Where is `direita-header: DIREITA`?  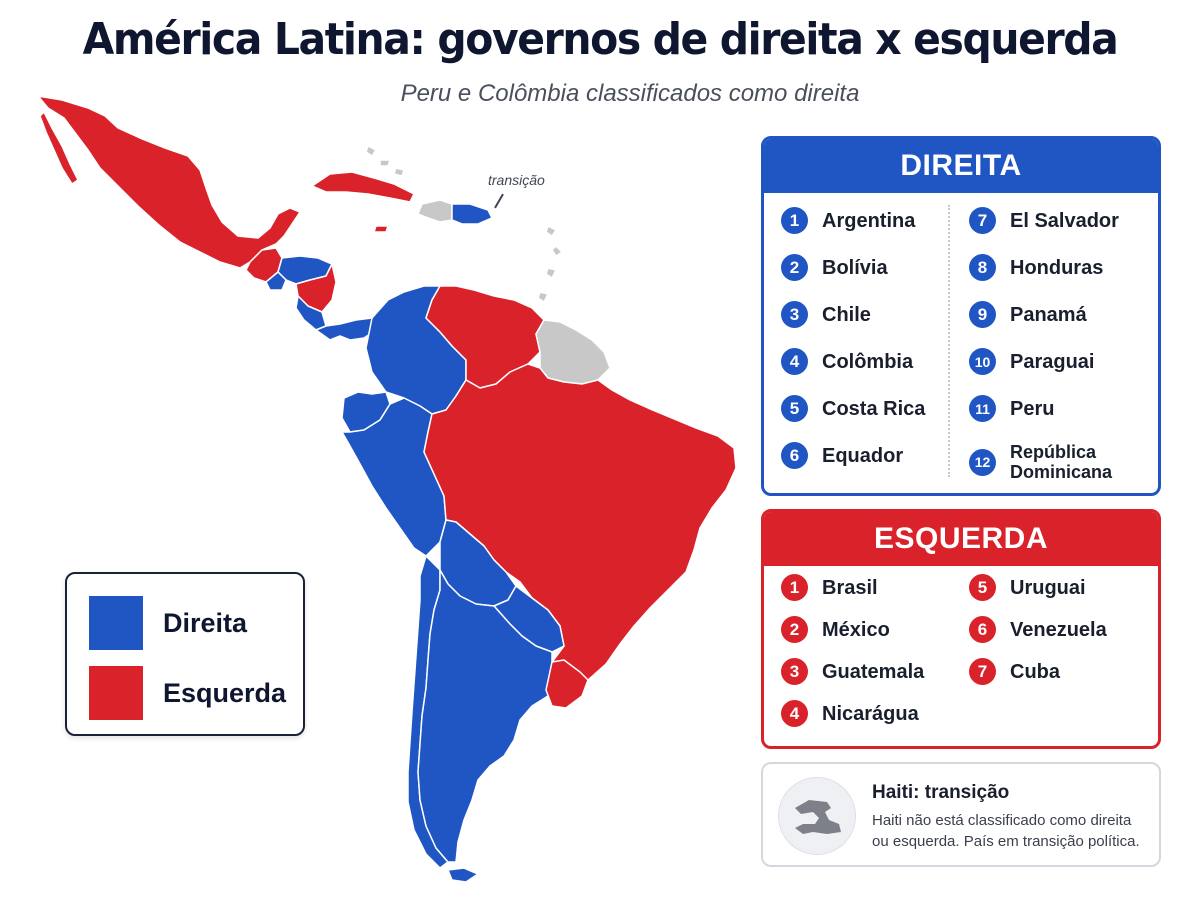
direita-header: DIREITA is located at coordinates (961, 166).